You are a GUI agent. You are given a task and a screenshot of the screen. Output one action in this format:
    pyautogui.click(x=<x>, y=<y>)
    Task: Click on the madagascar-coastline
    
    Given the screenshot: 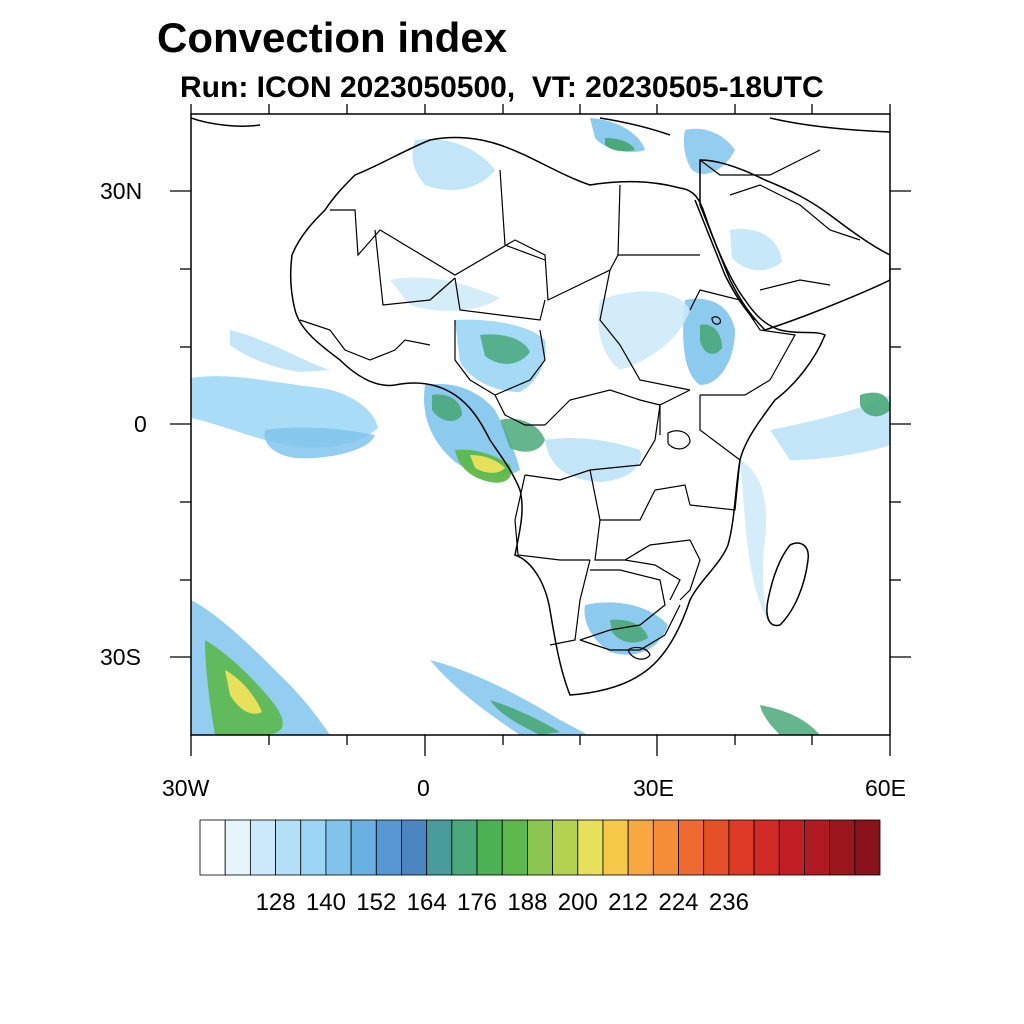 What is the action you would take?
    pyautogui.click(x=787, y=584)
    